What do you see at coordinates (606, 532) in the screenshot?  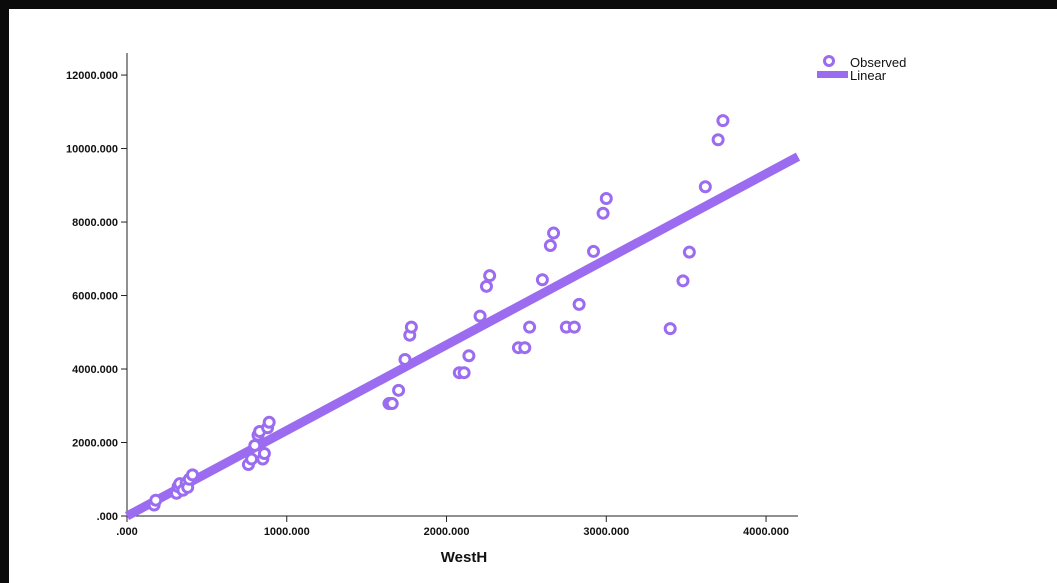 I see `x-tick-label: 3000.000` at bounding box center [606, 532].